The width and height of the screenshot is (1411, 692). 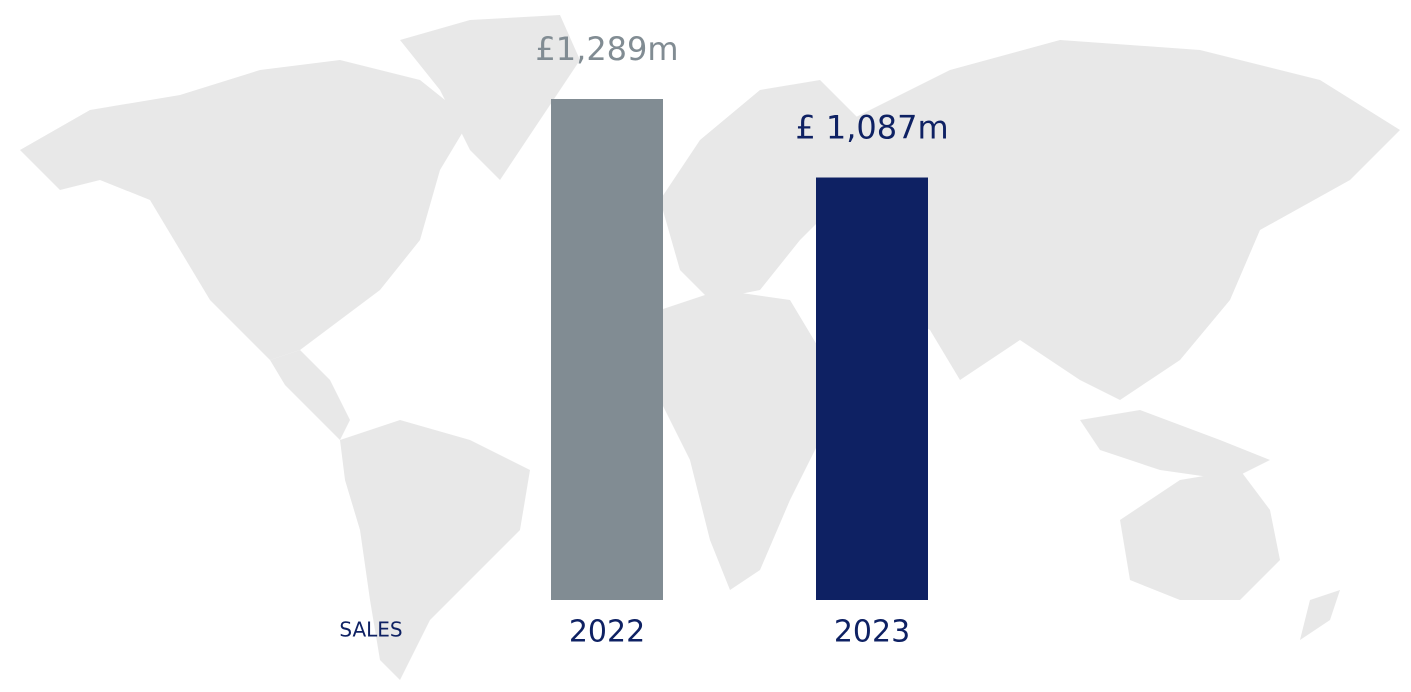 What do you see at coordinates (871, 128) in the screenshot?
I see `value-label: £ 1,087m` at bounding box center [871, 128].